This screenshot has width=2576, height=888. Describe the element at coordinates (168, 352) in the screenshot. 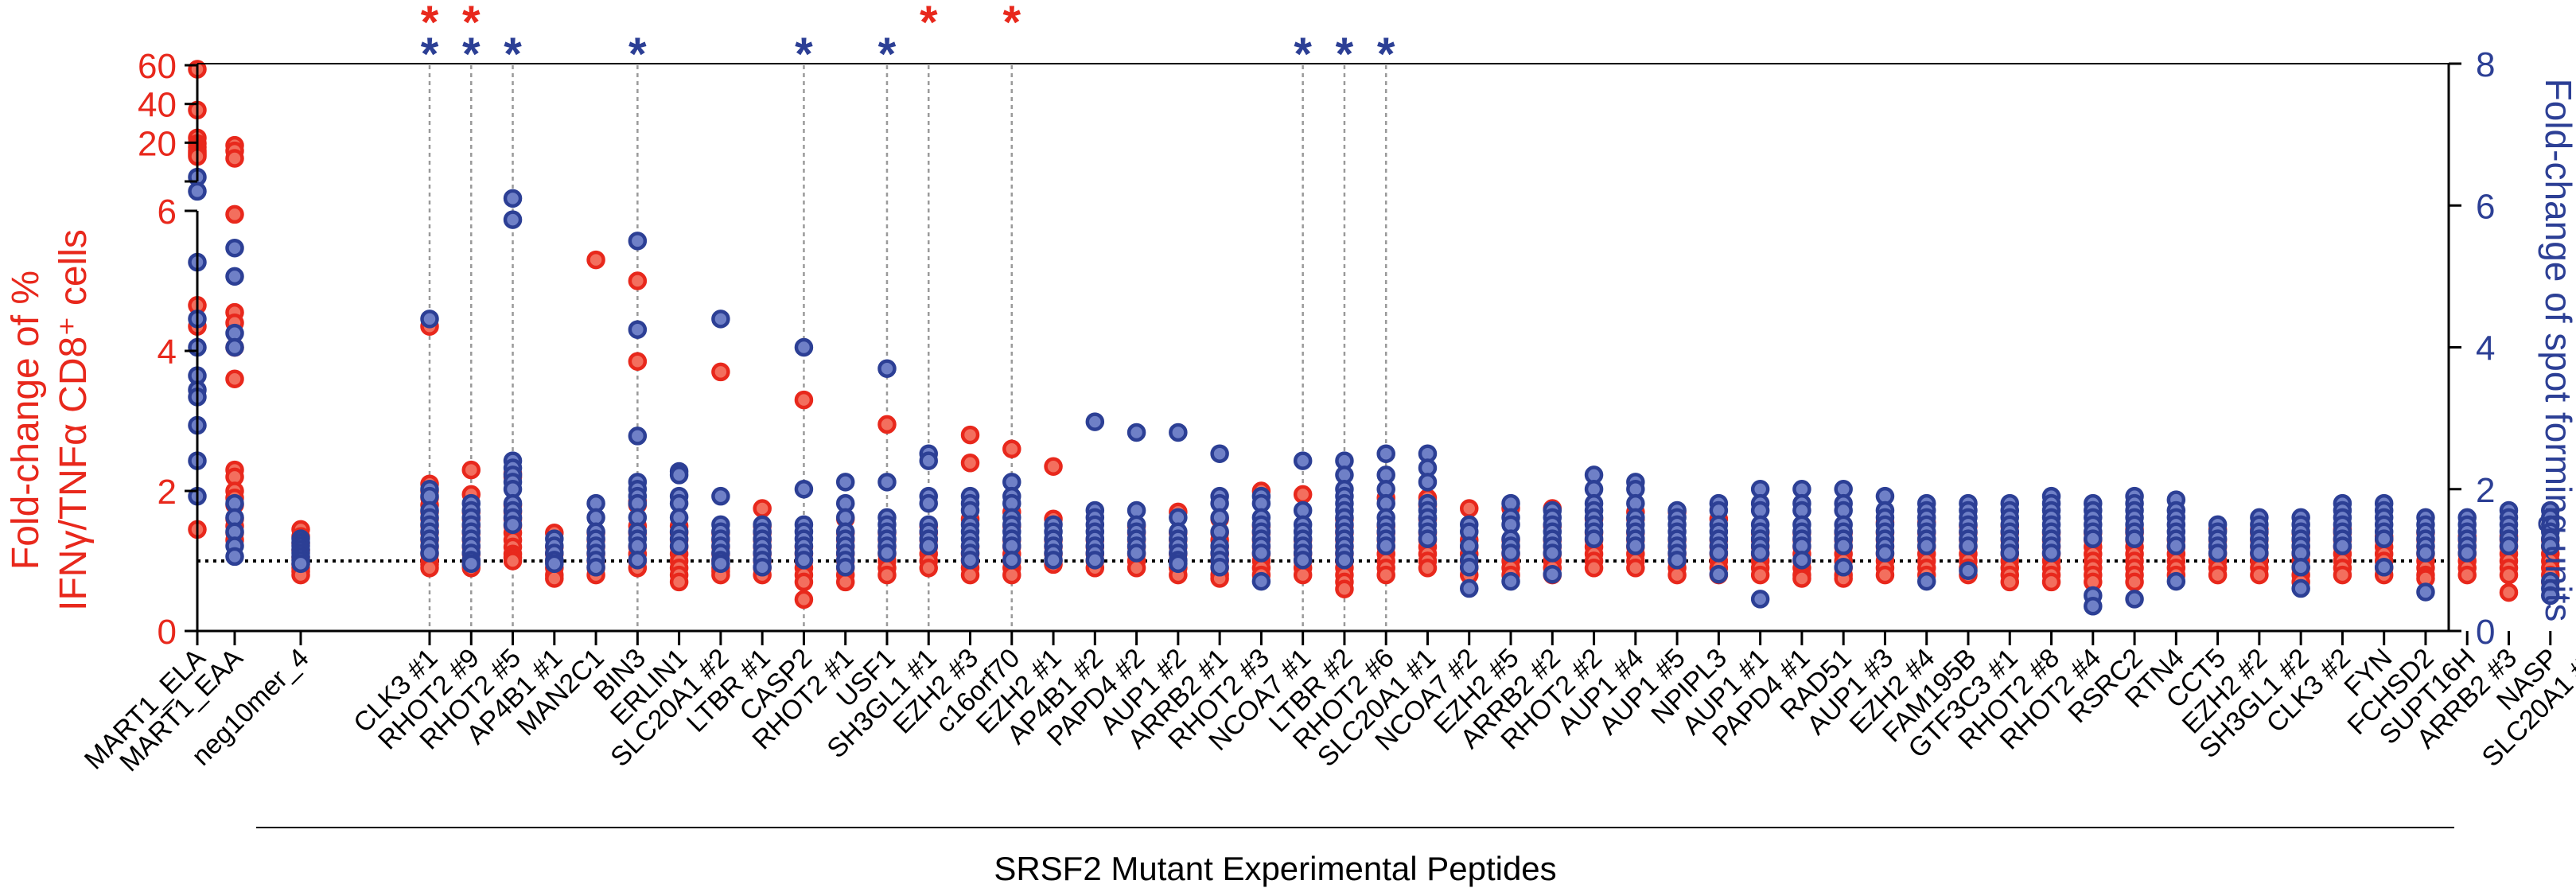

I see `left-tick-label: 4` at that location.